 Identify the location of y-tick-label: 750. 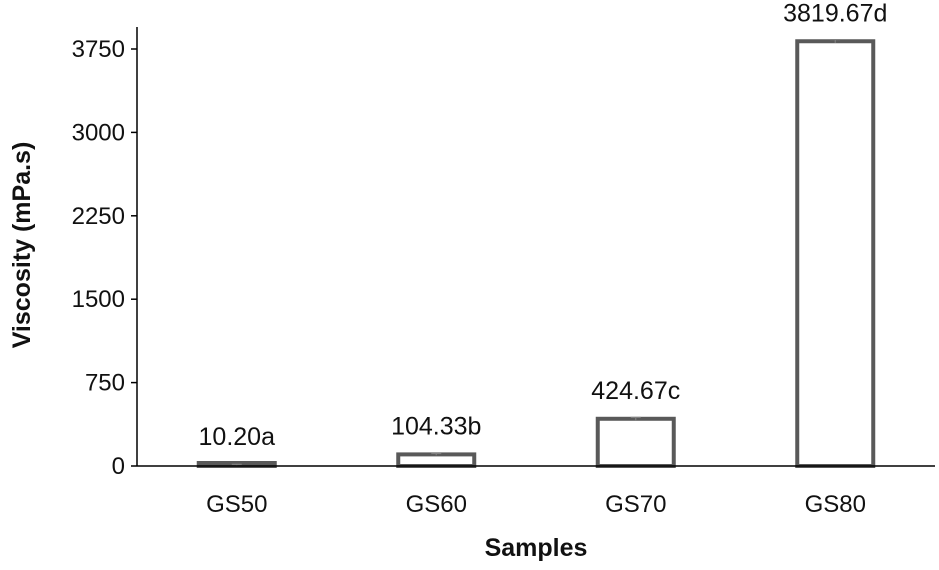
(105, 383).